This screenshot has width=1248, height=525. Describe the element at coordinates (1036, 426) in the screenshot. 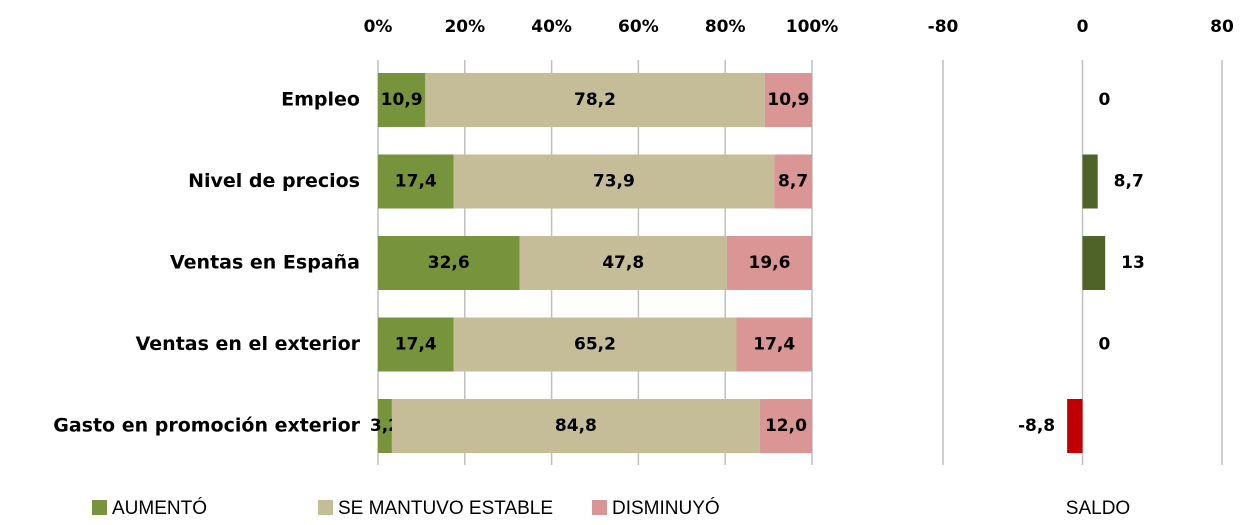

I see `data-label: -8,8` at that location.